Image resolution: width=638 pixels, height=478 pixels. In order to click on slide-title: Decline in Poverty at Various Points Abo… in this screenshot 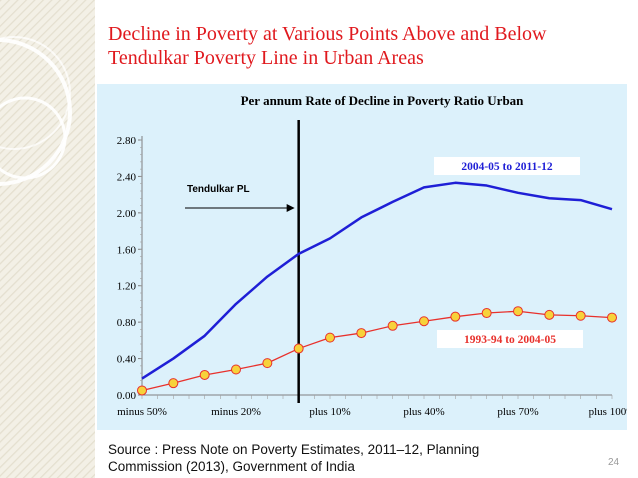, I will do `click(368, 46)`.